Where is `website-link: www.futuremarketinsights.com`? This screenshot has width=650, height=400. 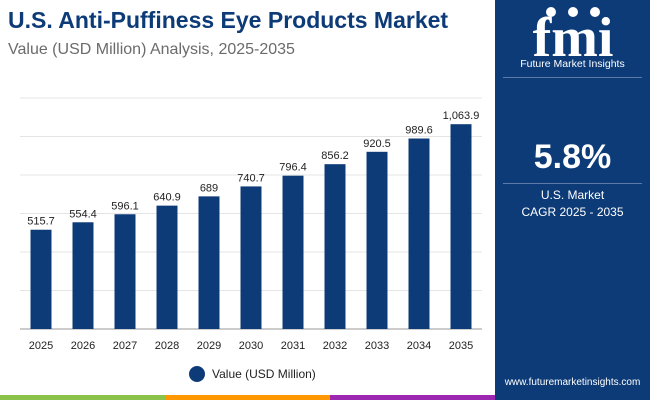
website-link: www.futuremarketinsights.com is located at coordinates (572, 382).